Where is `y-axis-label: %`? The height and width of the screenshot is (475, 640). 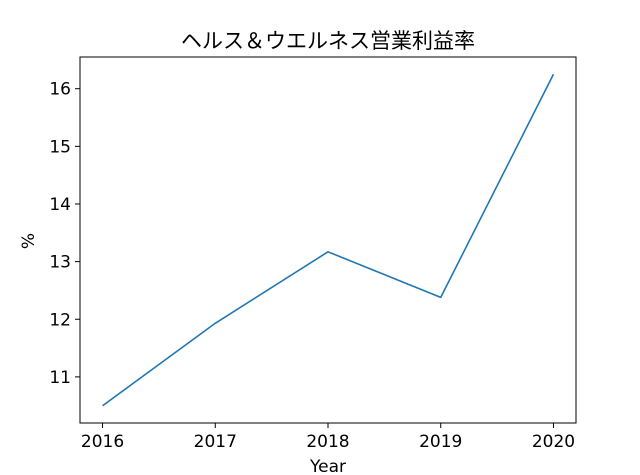
y-axis-label: % is located at coordinates (29, 241).